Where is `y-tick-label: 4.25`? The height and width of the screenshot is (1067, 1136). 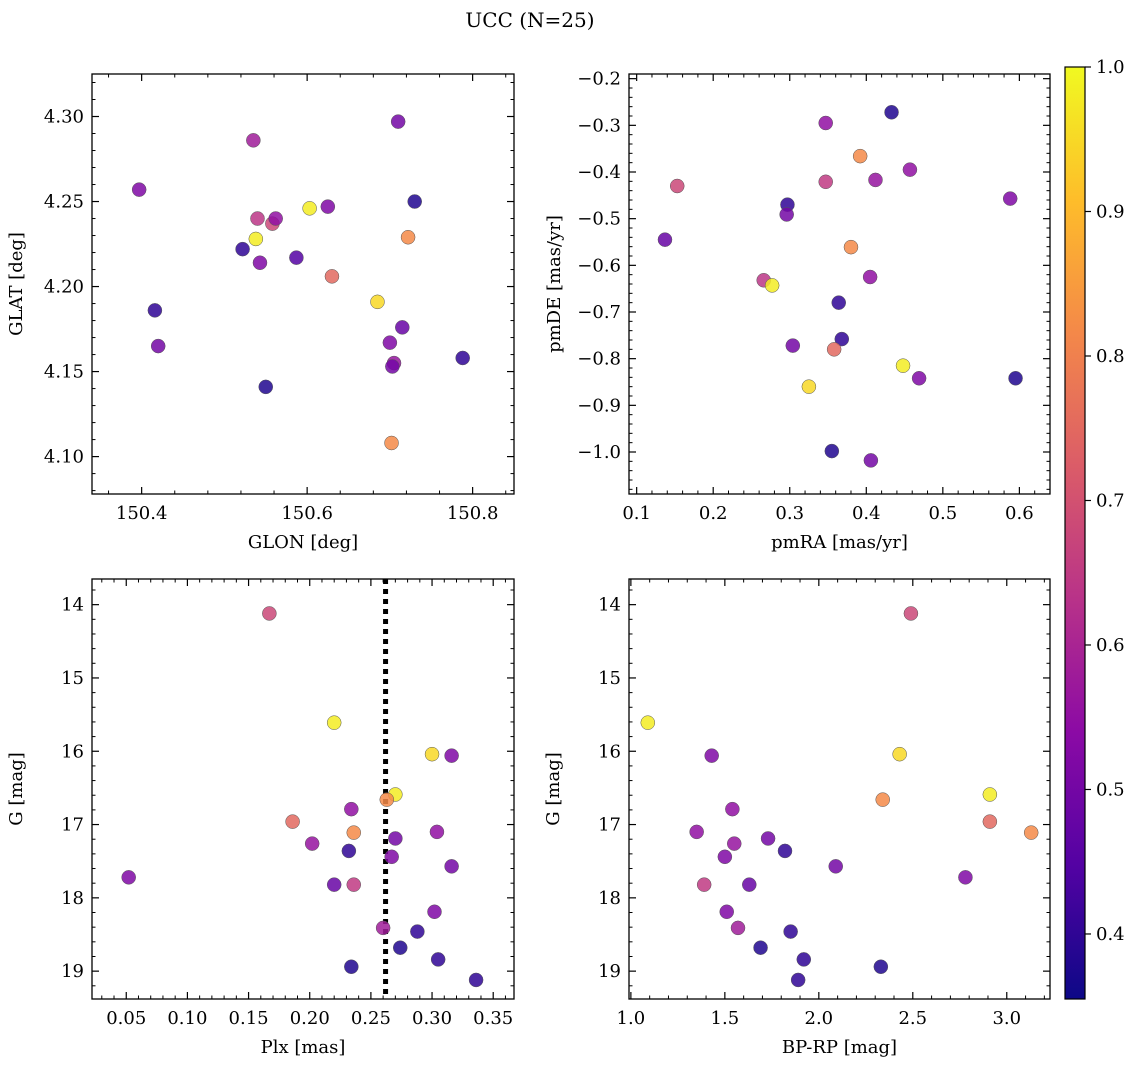 y-tick-label: 4.25 is located at coordinates (64, 202).